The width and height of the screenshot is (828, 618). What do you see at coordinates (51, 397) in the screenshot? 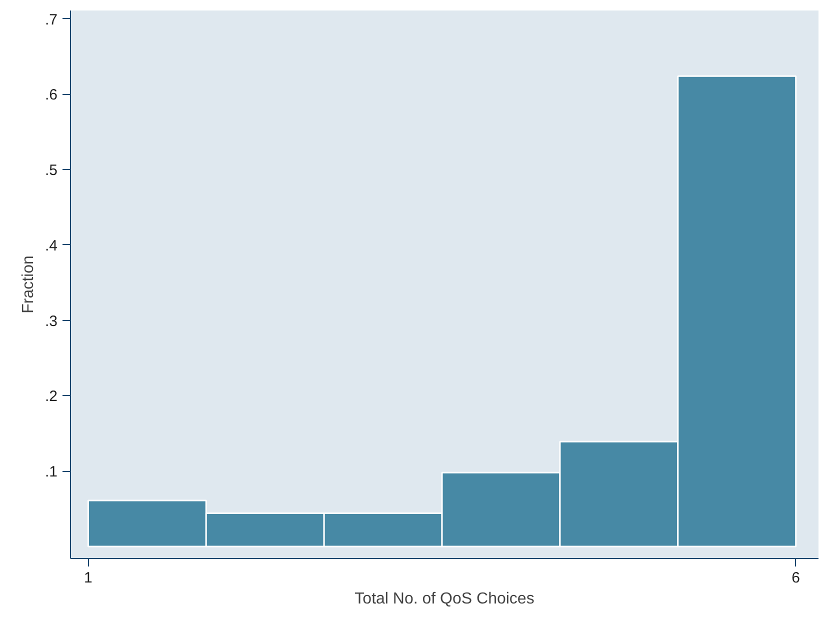
I see `y-tick-label: .2` at bounding box center [51, 397].